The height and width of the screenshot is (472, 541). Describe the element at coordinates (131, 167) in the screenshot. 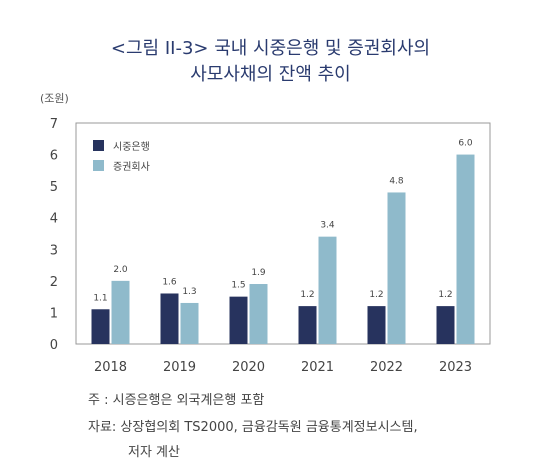

I see `legend-label: 증권회사` at that location.